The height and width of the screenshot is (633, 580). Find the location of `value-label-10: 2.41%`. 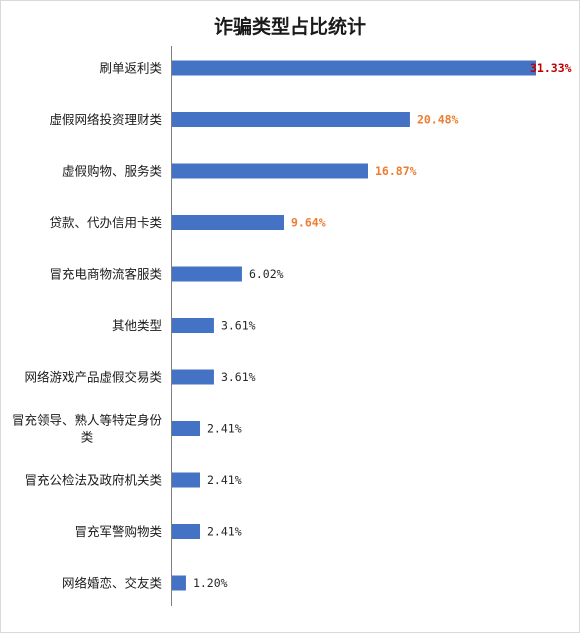

value-label-10: 2.41% is located at coordinates (224, 532).